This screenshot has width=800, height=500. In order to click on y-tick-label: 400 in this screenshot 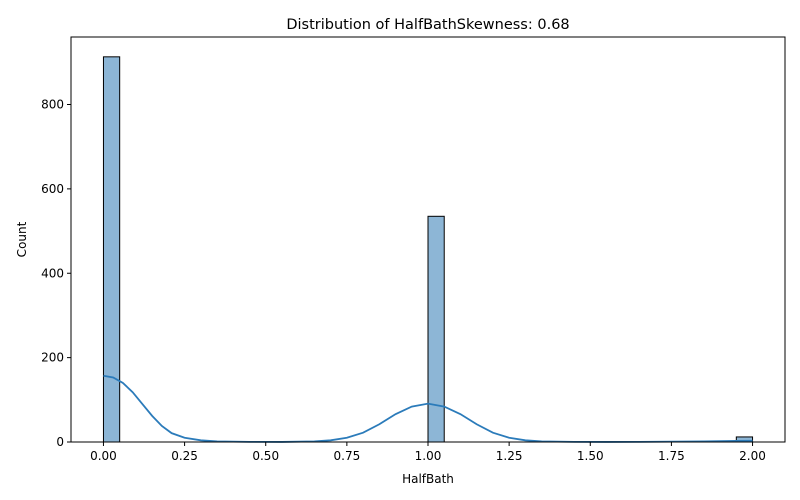, I will do `click(52, 273)`.